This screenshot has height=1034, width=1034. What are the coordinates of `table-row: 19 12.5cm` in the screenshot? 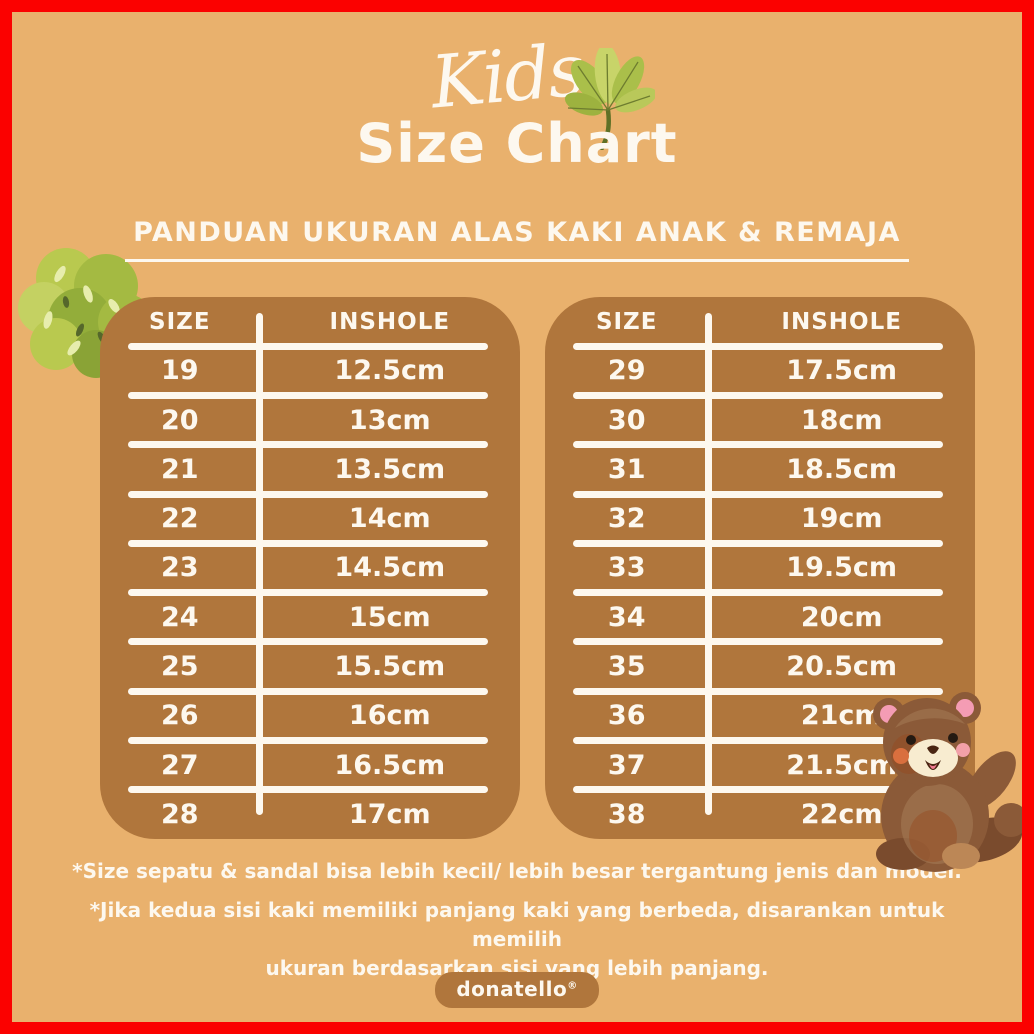 It's located at (310, 370).